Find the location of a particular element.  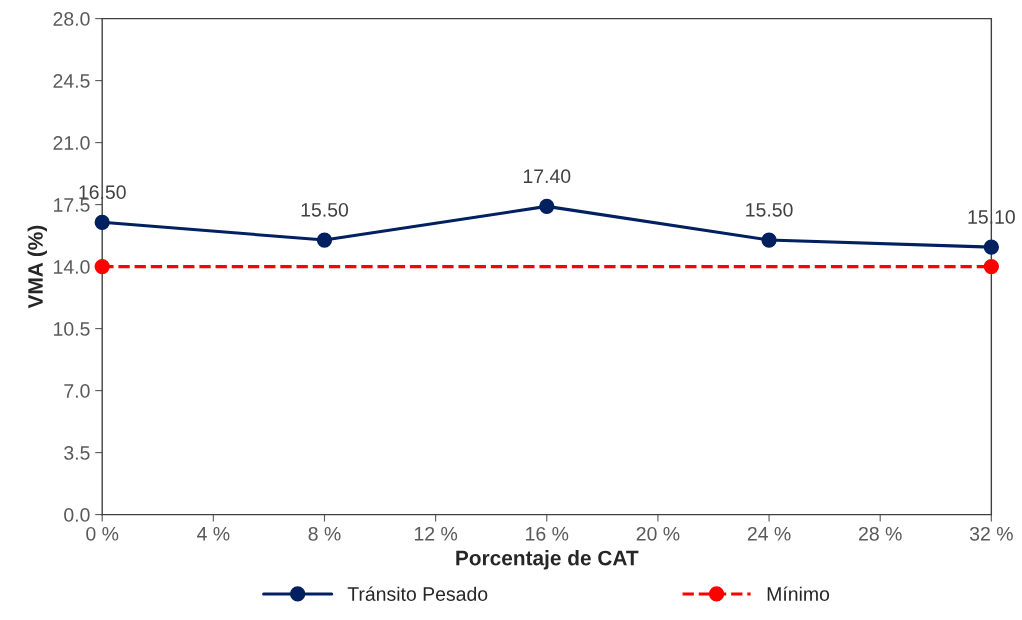

y-tick-label: 10.5 is located at coordinates (72, 329).